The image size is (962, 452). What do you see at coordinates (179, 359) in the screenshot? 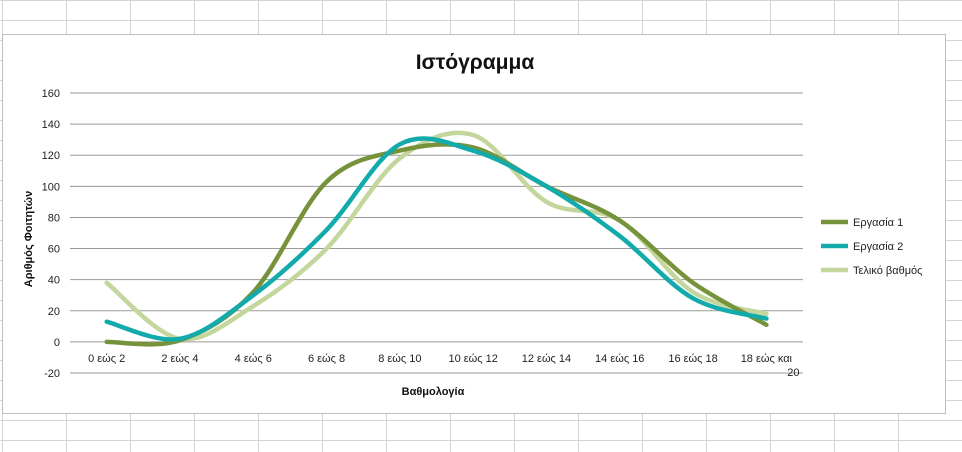
I see `x-tick-label: 2 εώς 4` at bounding box center [179, 359].